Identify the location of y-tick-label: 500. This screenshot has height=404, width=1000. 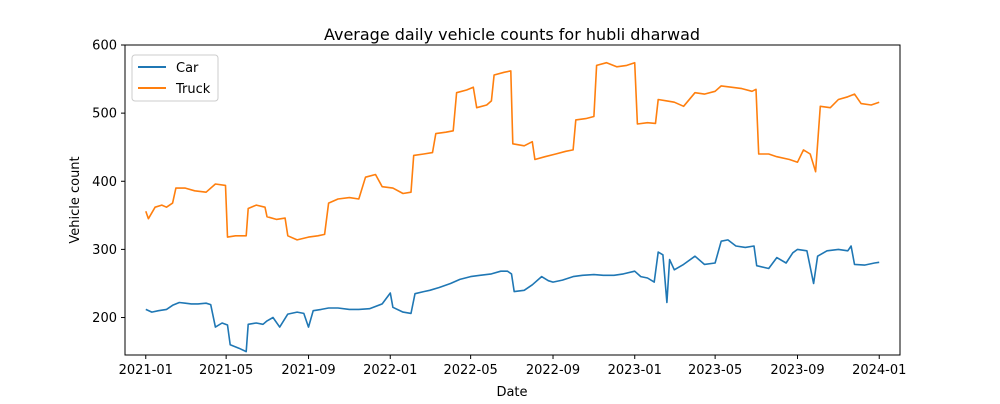
(104, 114).